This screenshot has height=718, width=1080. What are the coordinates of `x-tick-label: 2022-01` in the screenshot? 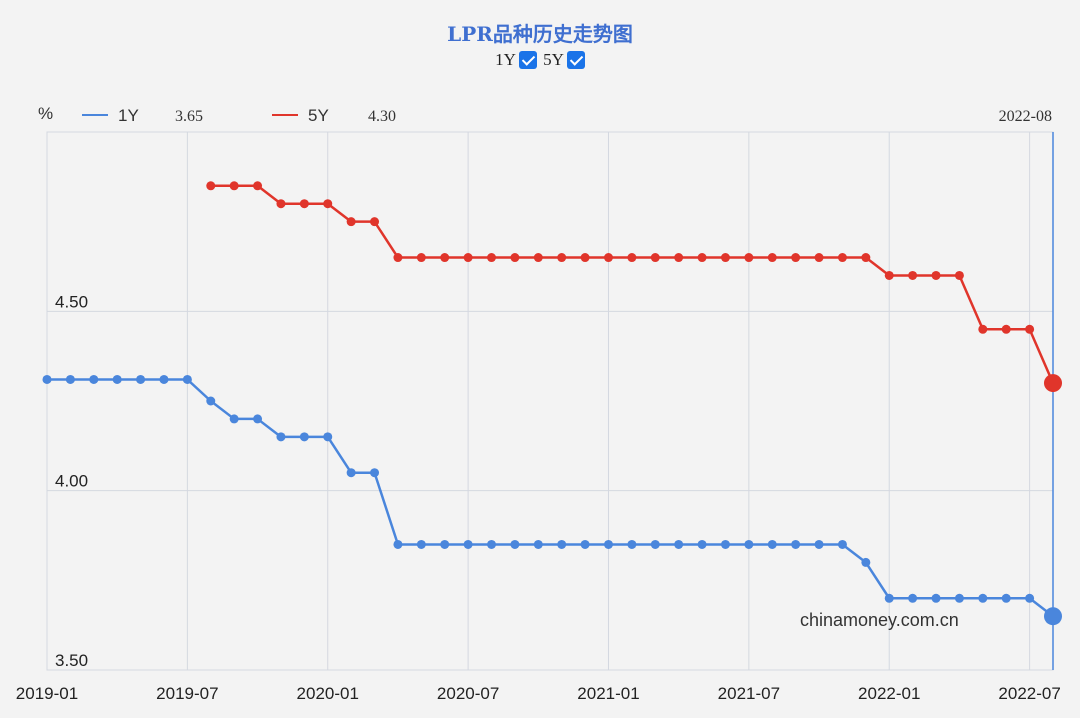 It's located at (889, 693).